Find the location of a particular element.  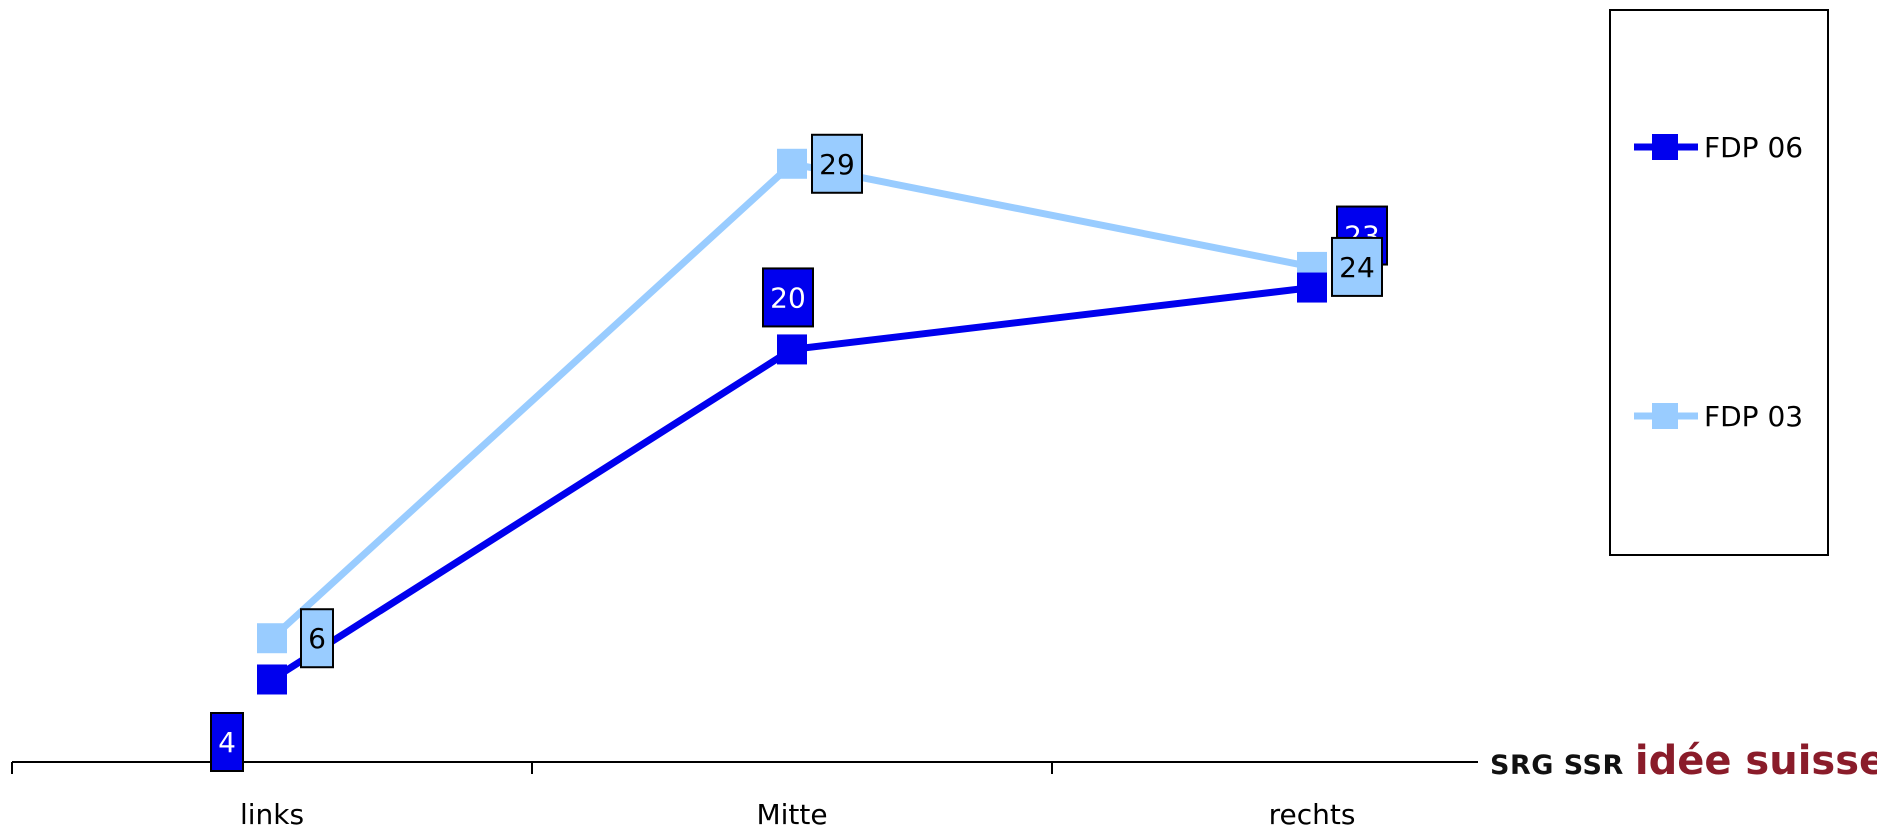

data-label-fdp-06: 4 is located at coordinates (227, 742).